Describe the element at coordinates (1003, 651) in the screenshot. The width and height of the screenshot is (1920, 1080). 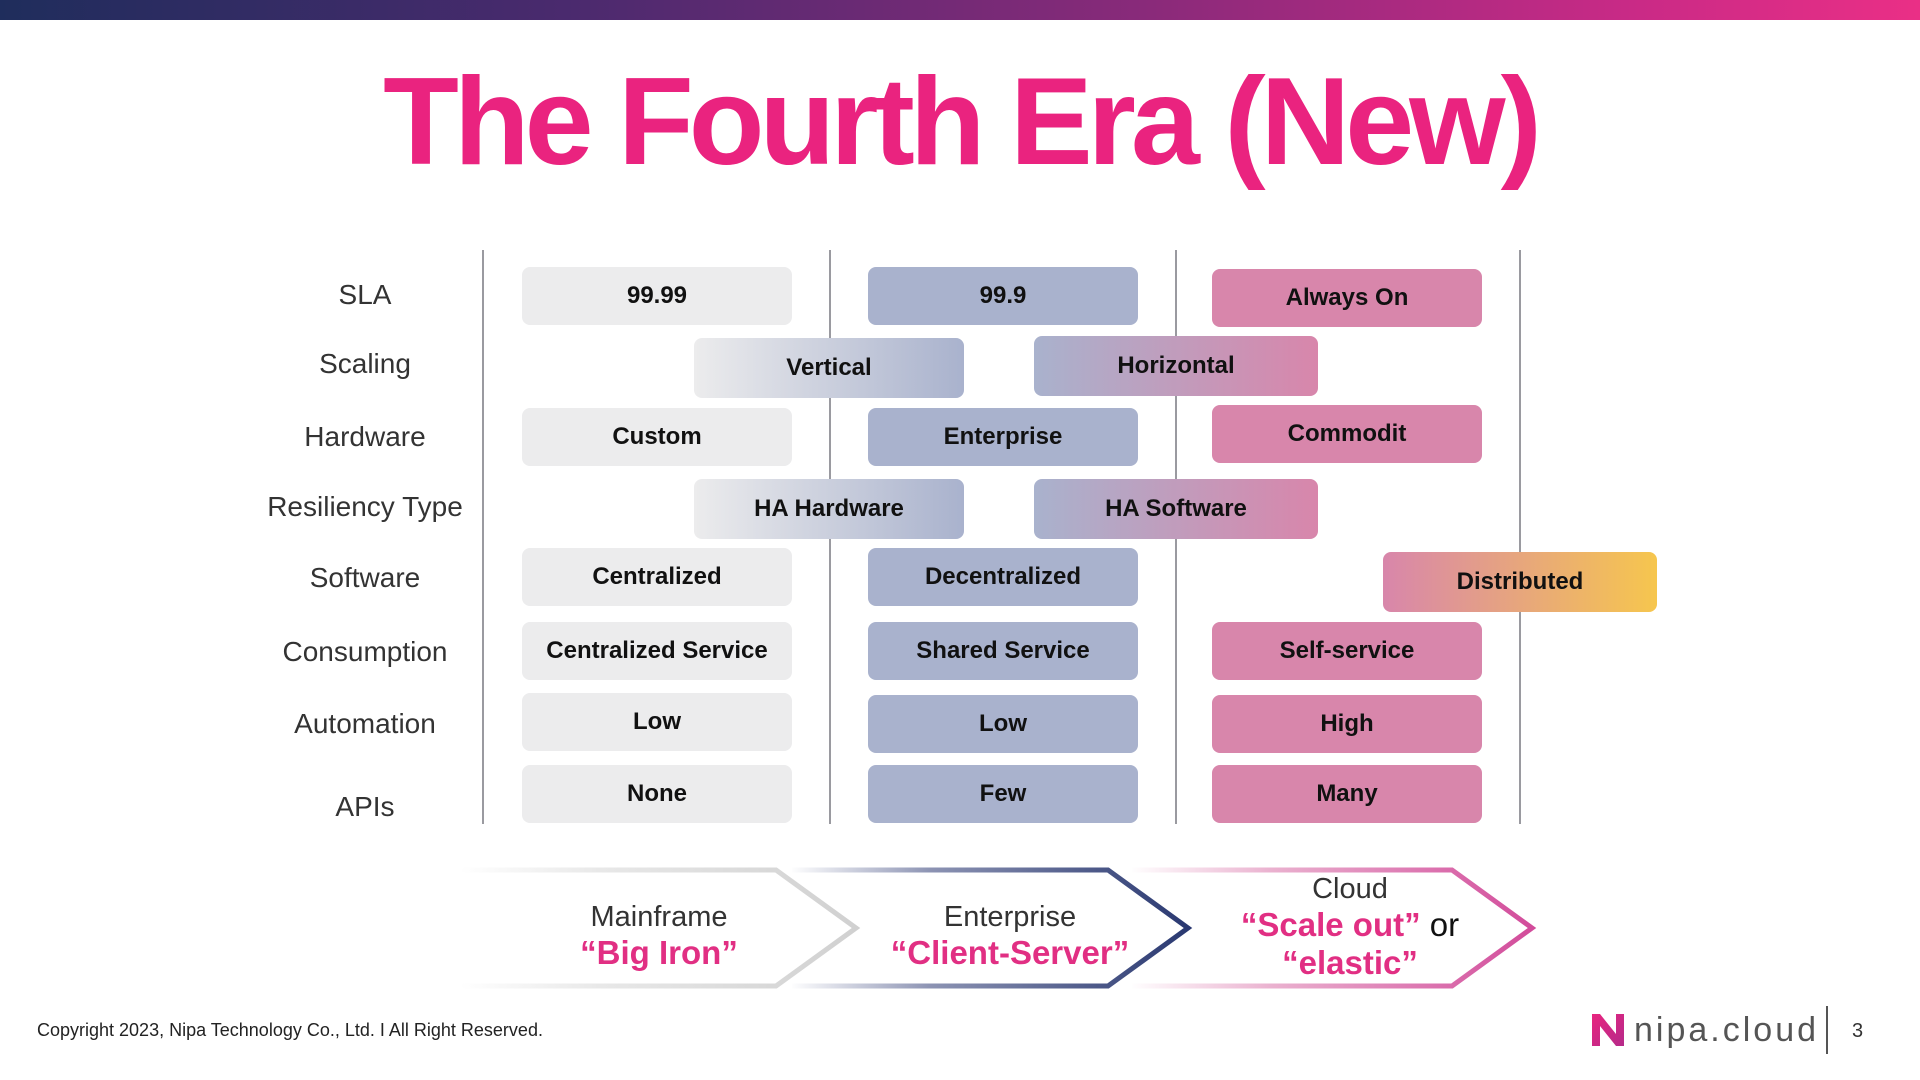
I see `consumption-enterprise-pill: Shared Service` at that location.